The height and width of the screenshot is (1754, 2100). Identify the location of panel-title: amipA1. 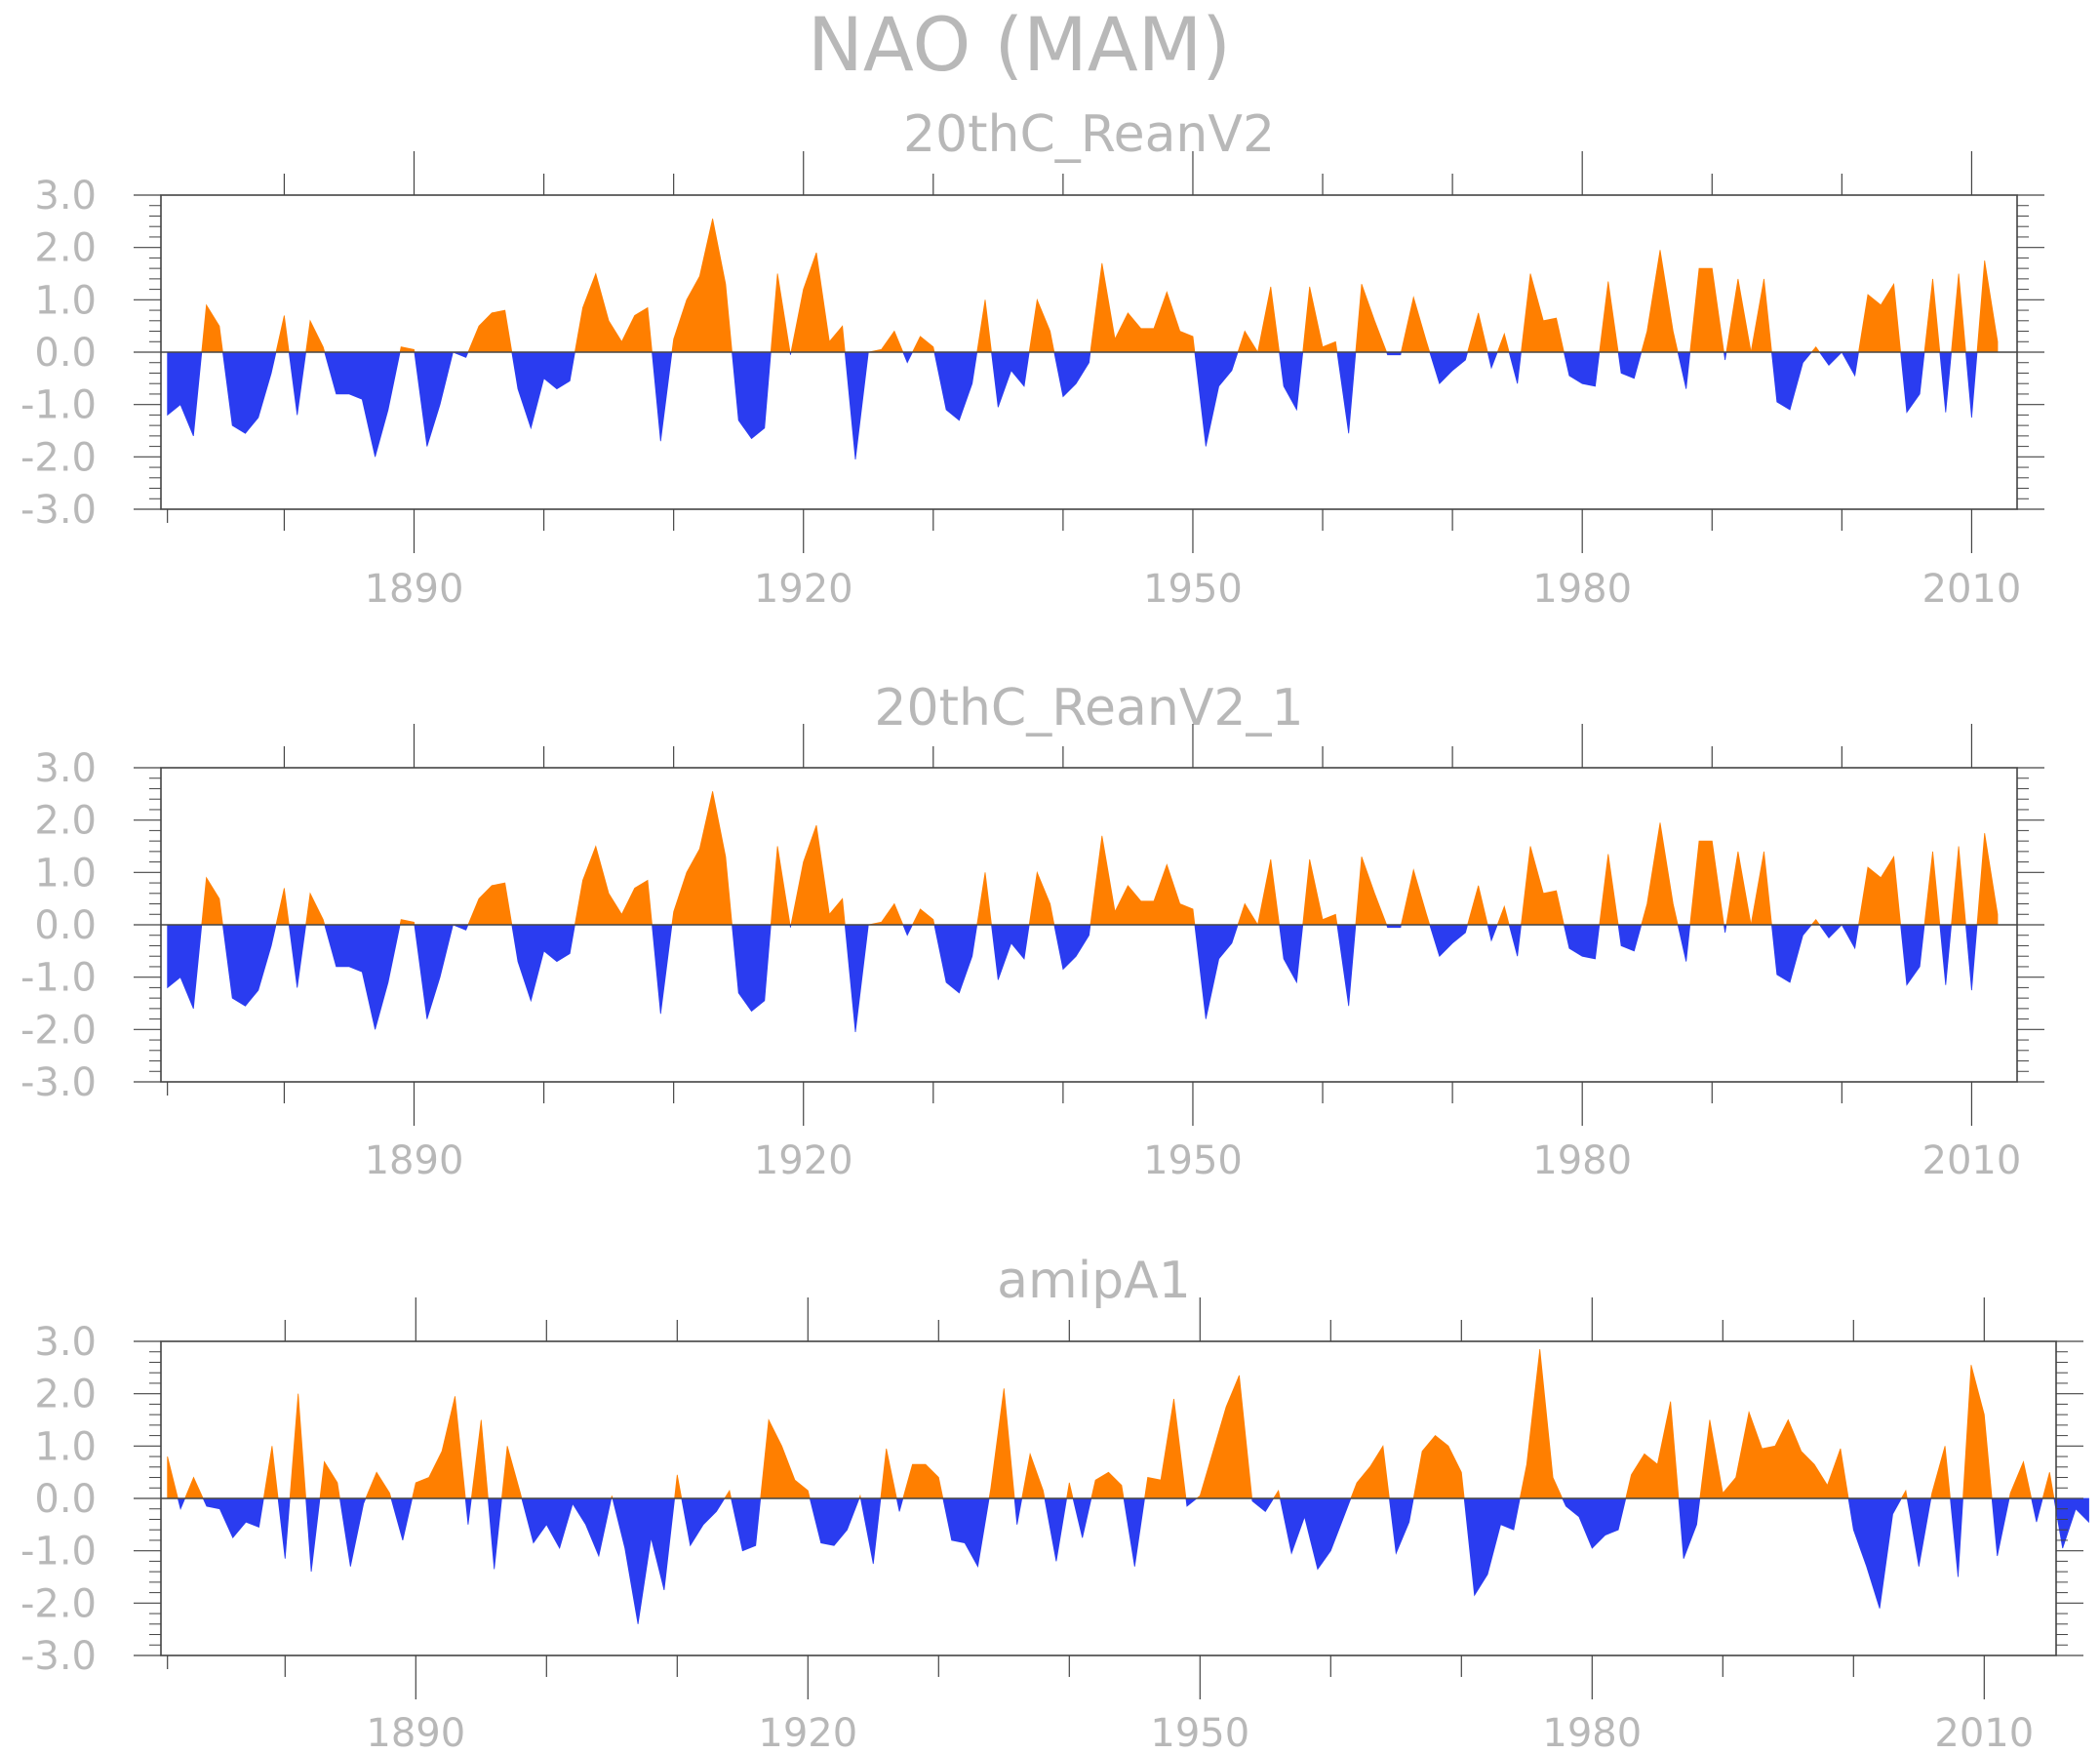
(1094, 1281).